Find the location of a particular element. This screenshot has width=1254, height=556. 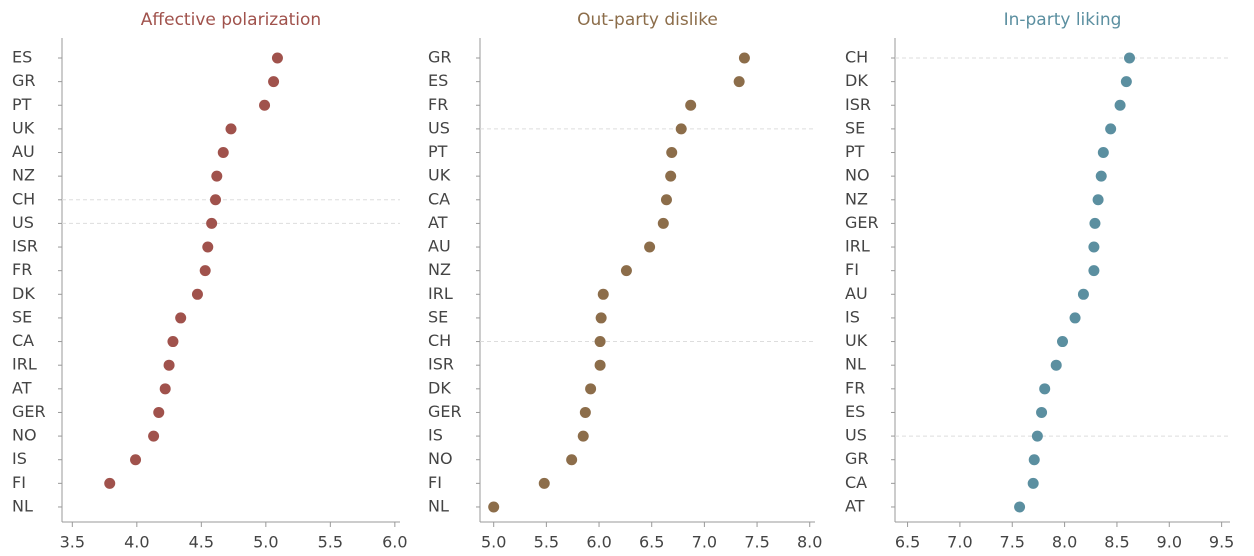

x-tick-label: 5.5 is located at coordinates (546, 542).